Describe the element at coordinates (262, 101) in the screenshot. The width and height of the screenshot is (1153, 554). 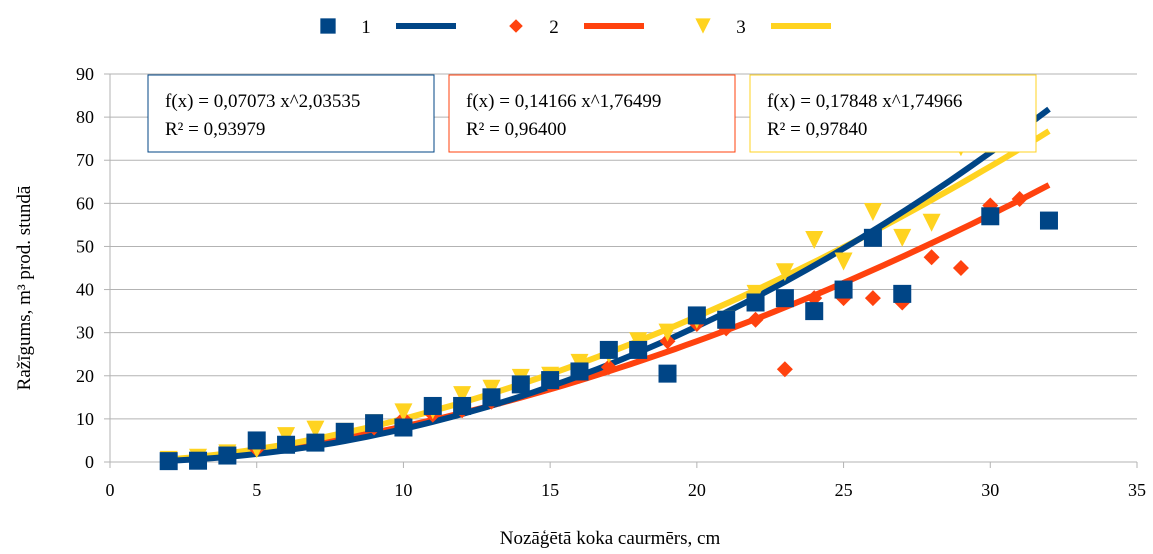
I see `trend-equation-series-1: f(x) = 0,07073 x^2,03535` at that location.